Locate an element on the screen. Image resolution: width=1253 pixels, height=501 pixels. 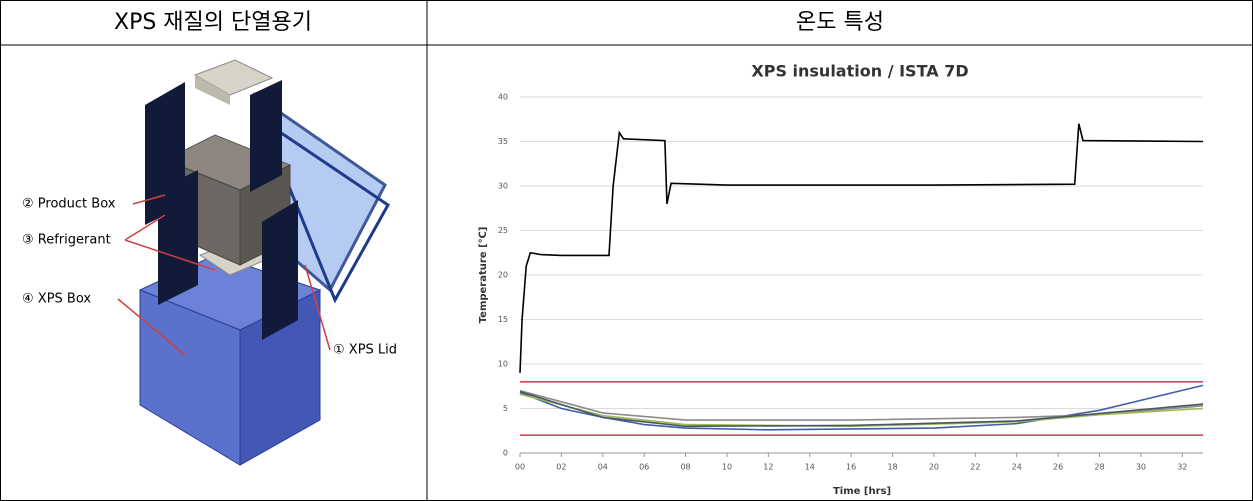
y-tick-label: 30 is located at coordinates (503, 186).